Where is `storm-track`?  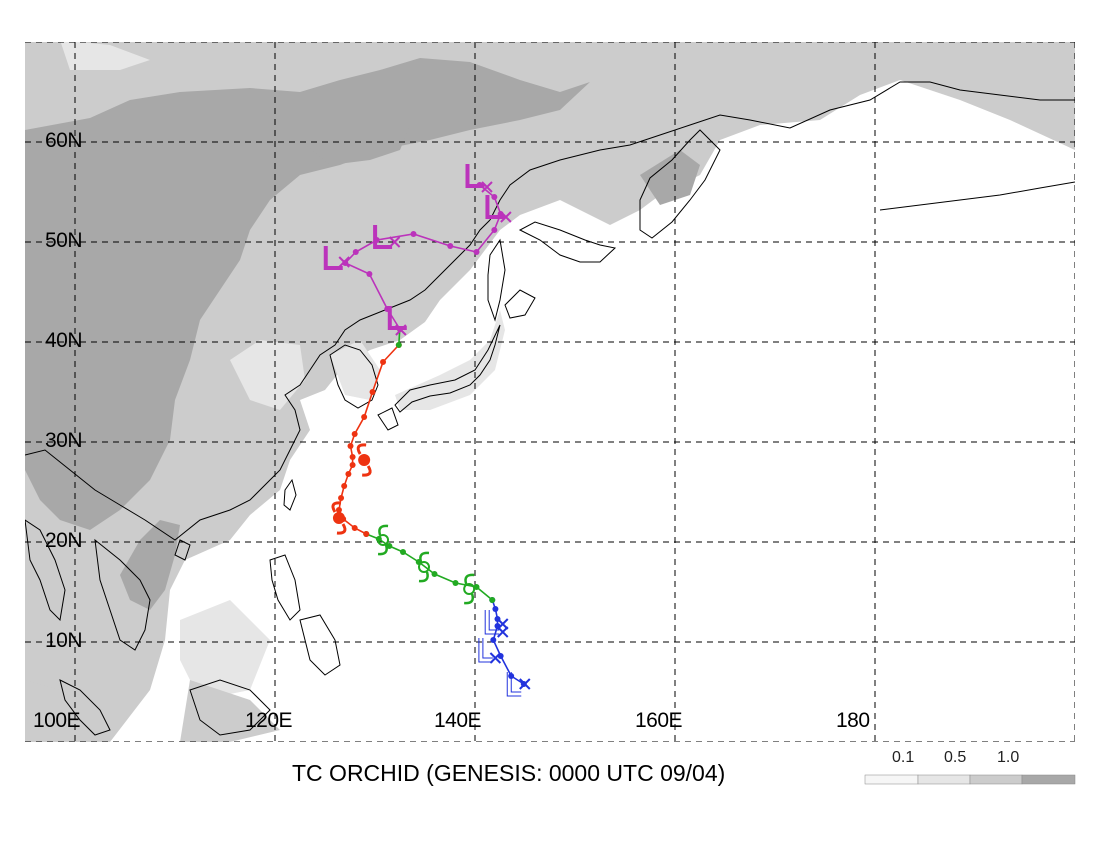
storm-track is located at coordinates (427, 430).